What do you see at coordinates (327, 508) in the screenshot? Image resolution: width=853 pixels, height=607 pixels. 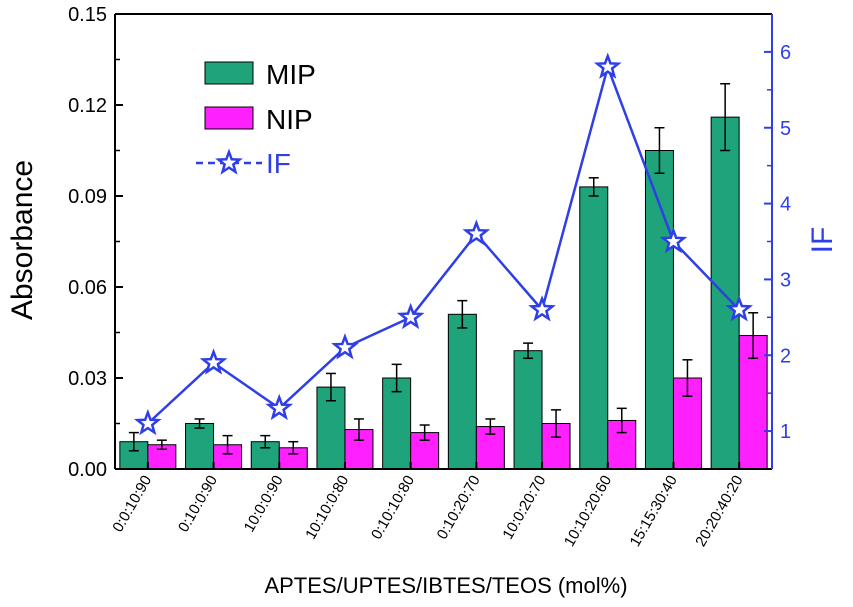 I see `x-tick-label-3: 10:10:0:80` at bounding box center [327, 508].